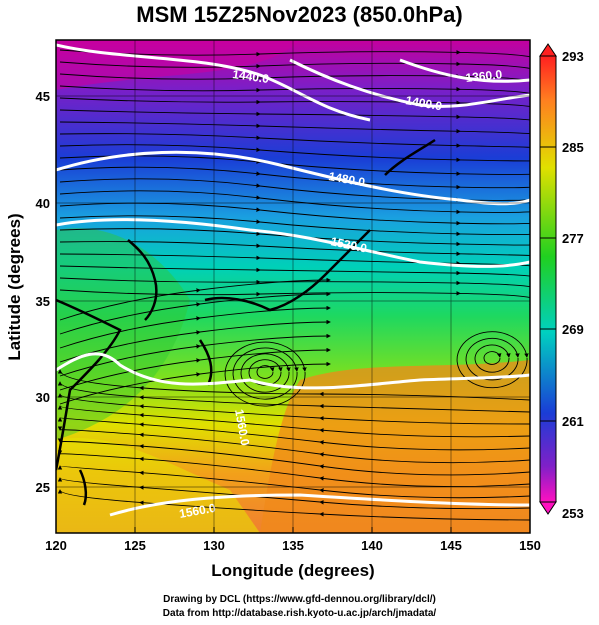 Image resolution: width=599 pixels, height=625 pixels. I want to click on y-tick-labels: 25 30 35 40 45, so click(43, 292).